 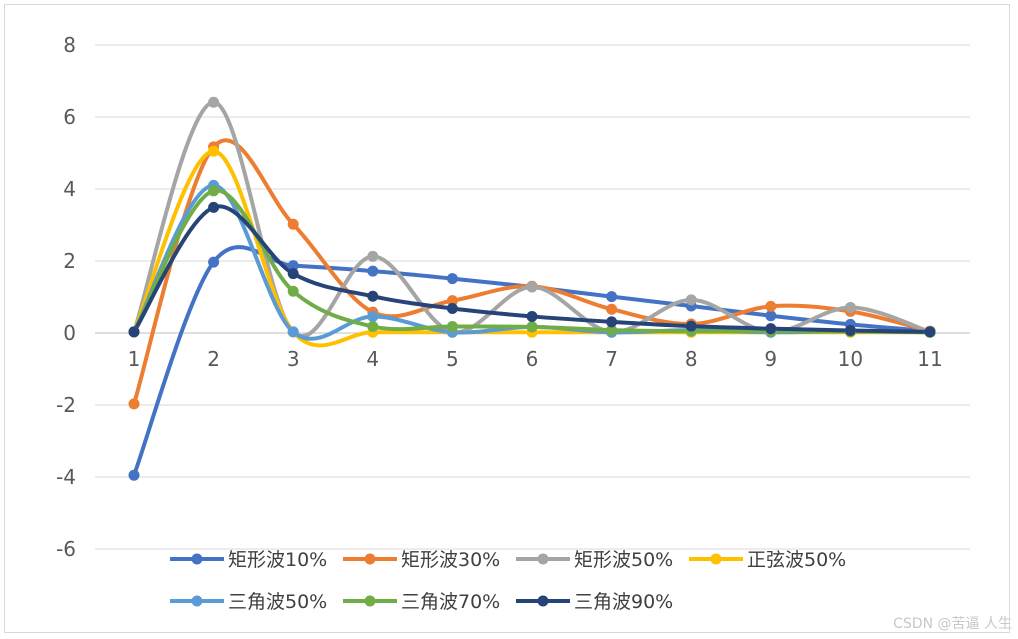 What do you see at coordinates (66, 405) in the screenshot?
I see `y-tick-label: -2` at bounding box center [66, 405].